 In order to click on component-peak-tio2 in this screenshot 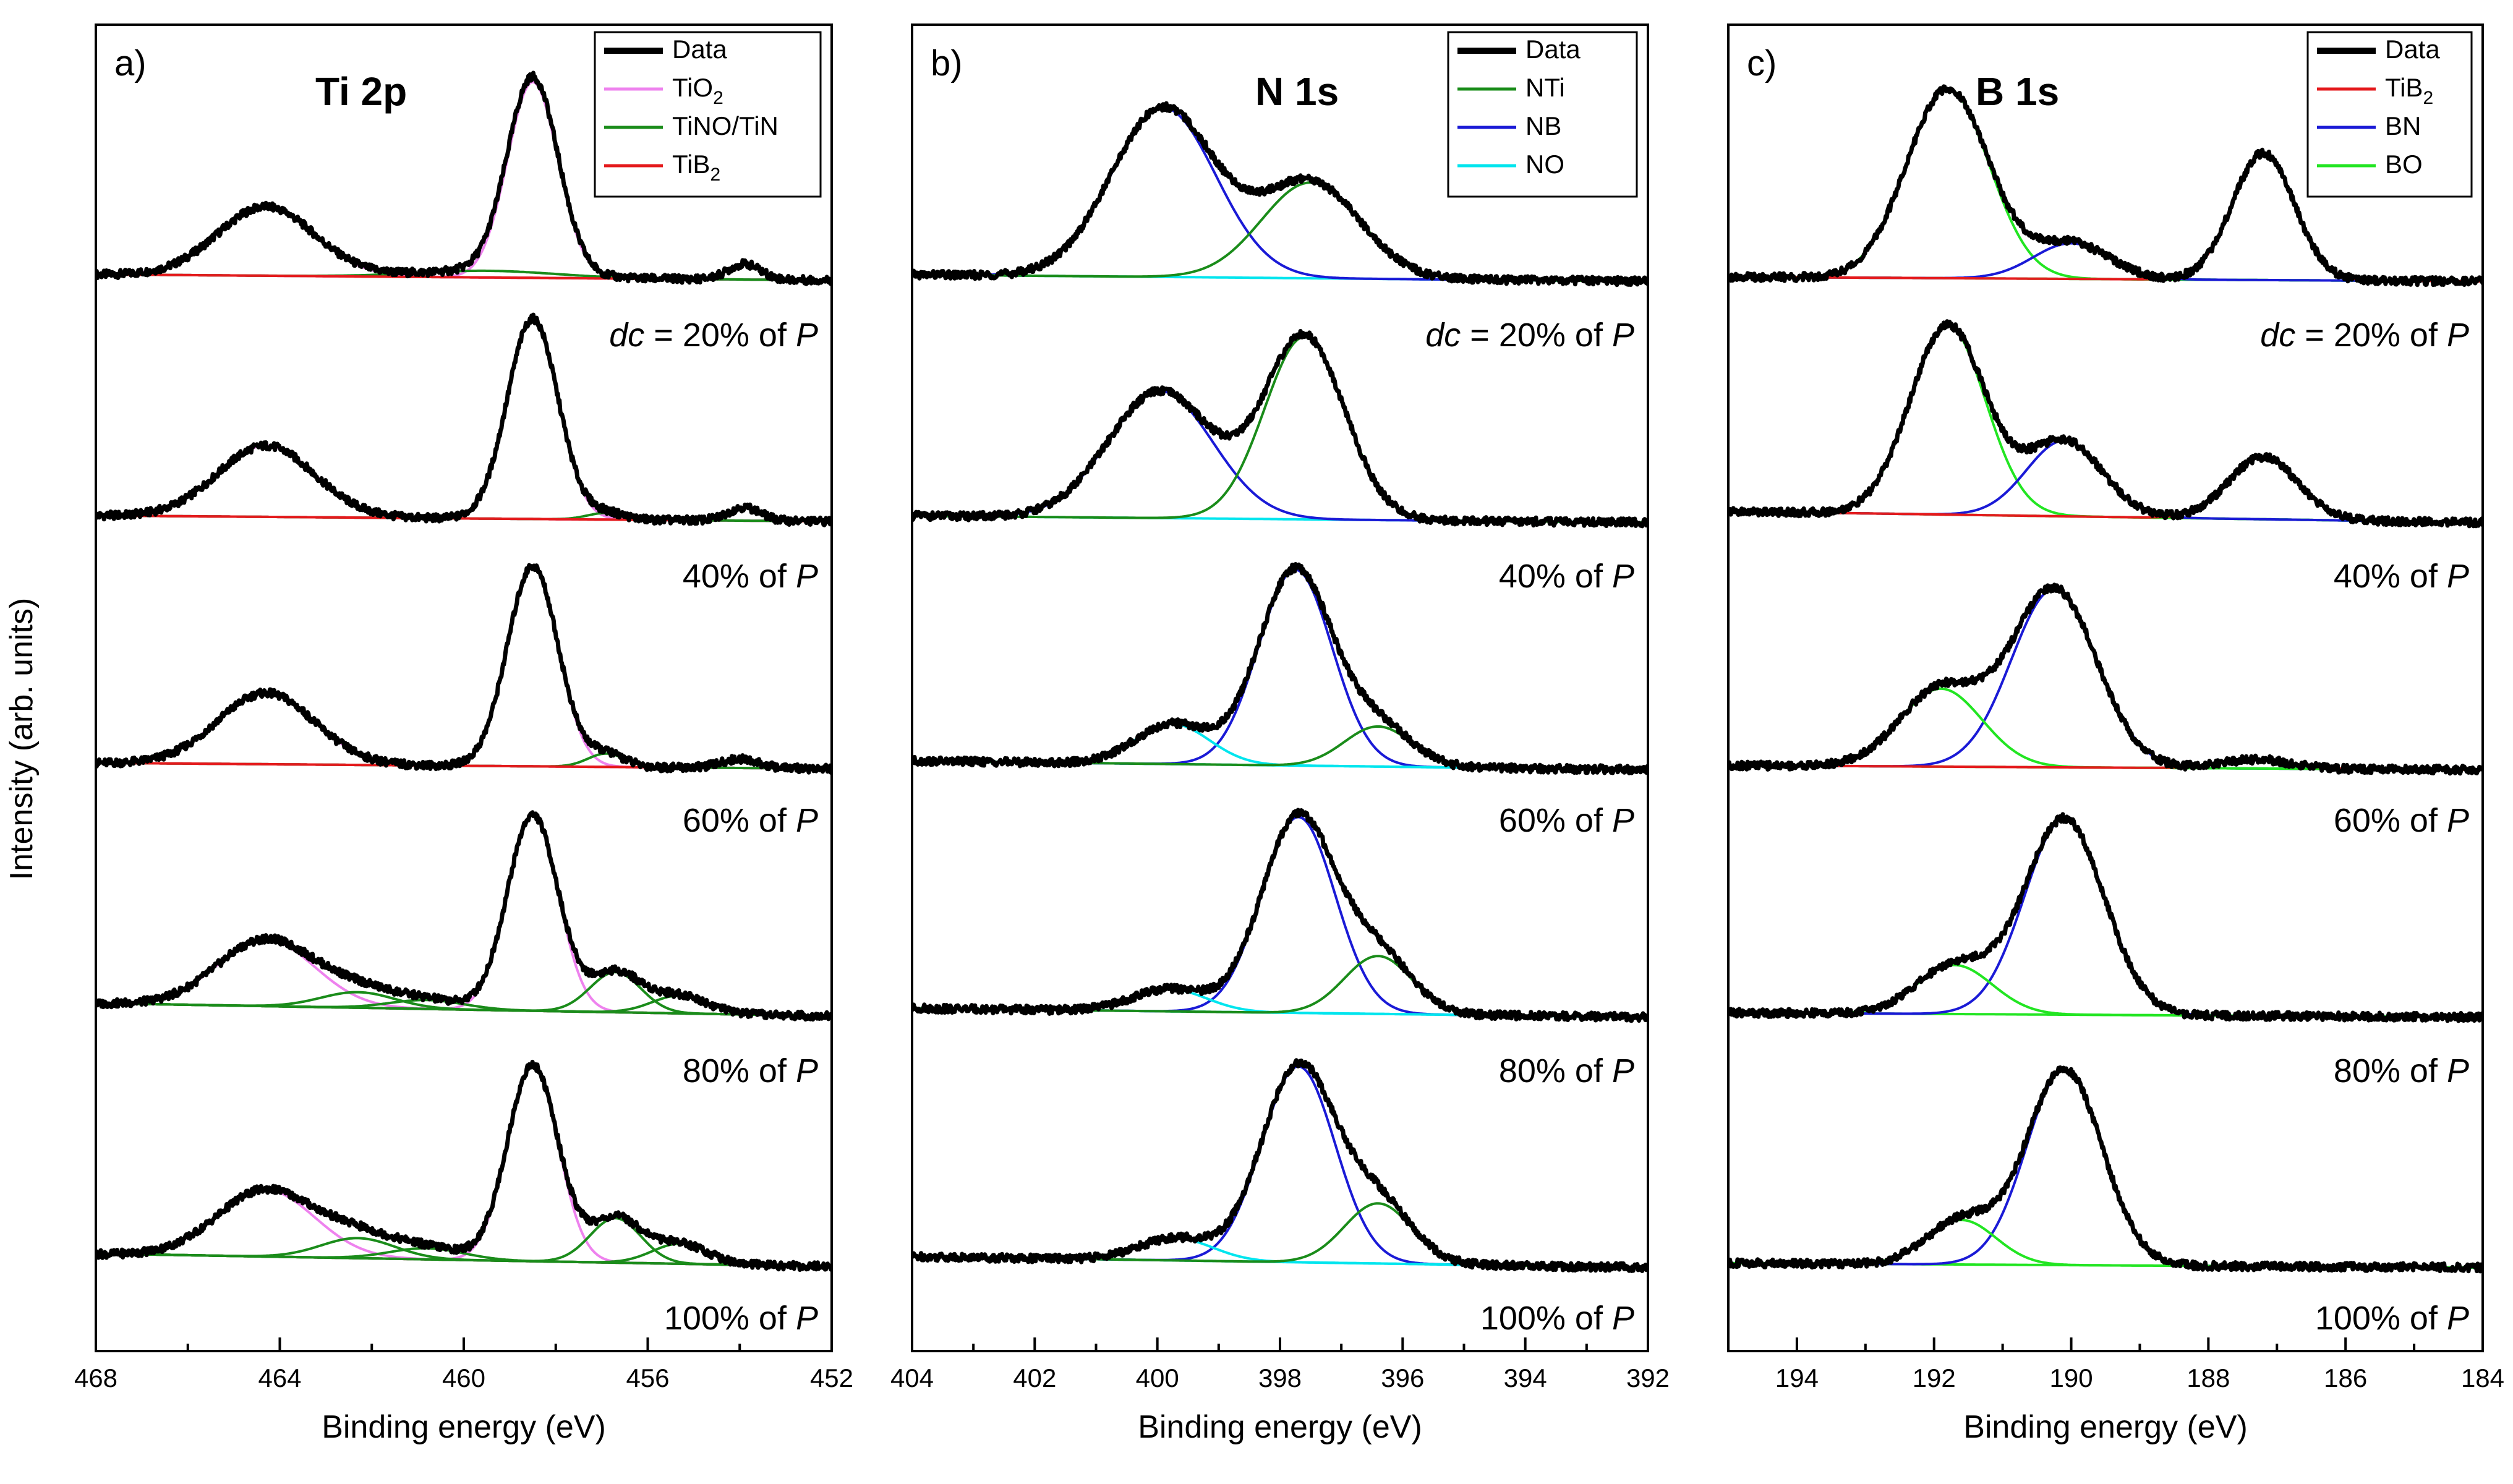, I will do `click(464, 1166)`.